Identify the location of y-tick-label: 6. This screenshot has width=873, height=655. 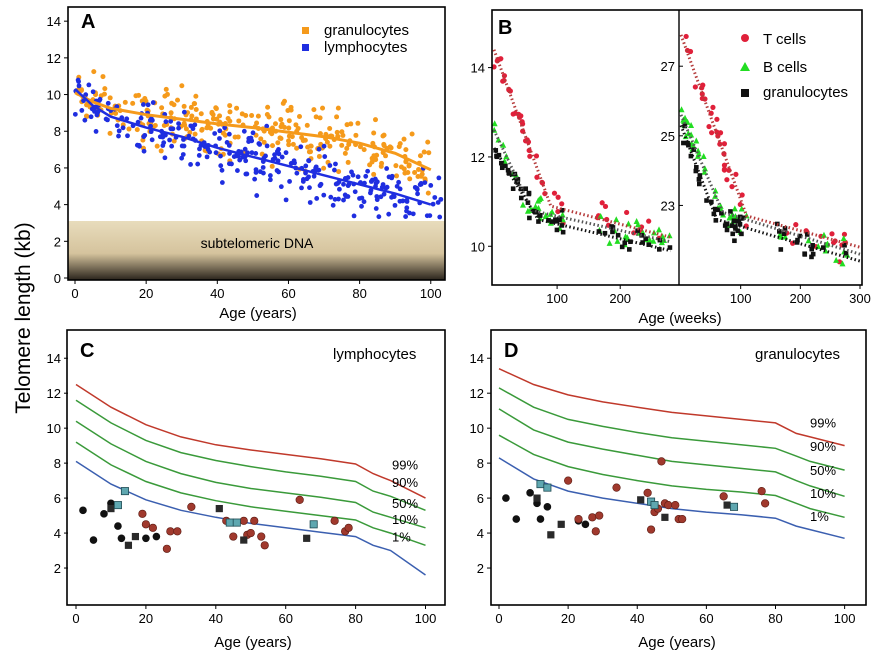
(480, 498).